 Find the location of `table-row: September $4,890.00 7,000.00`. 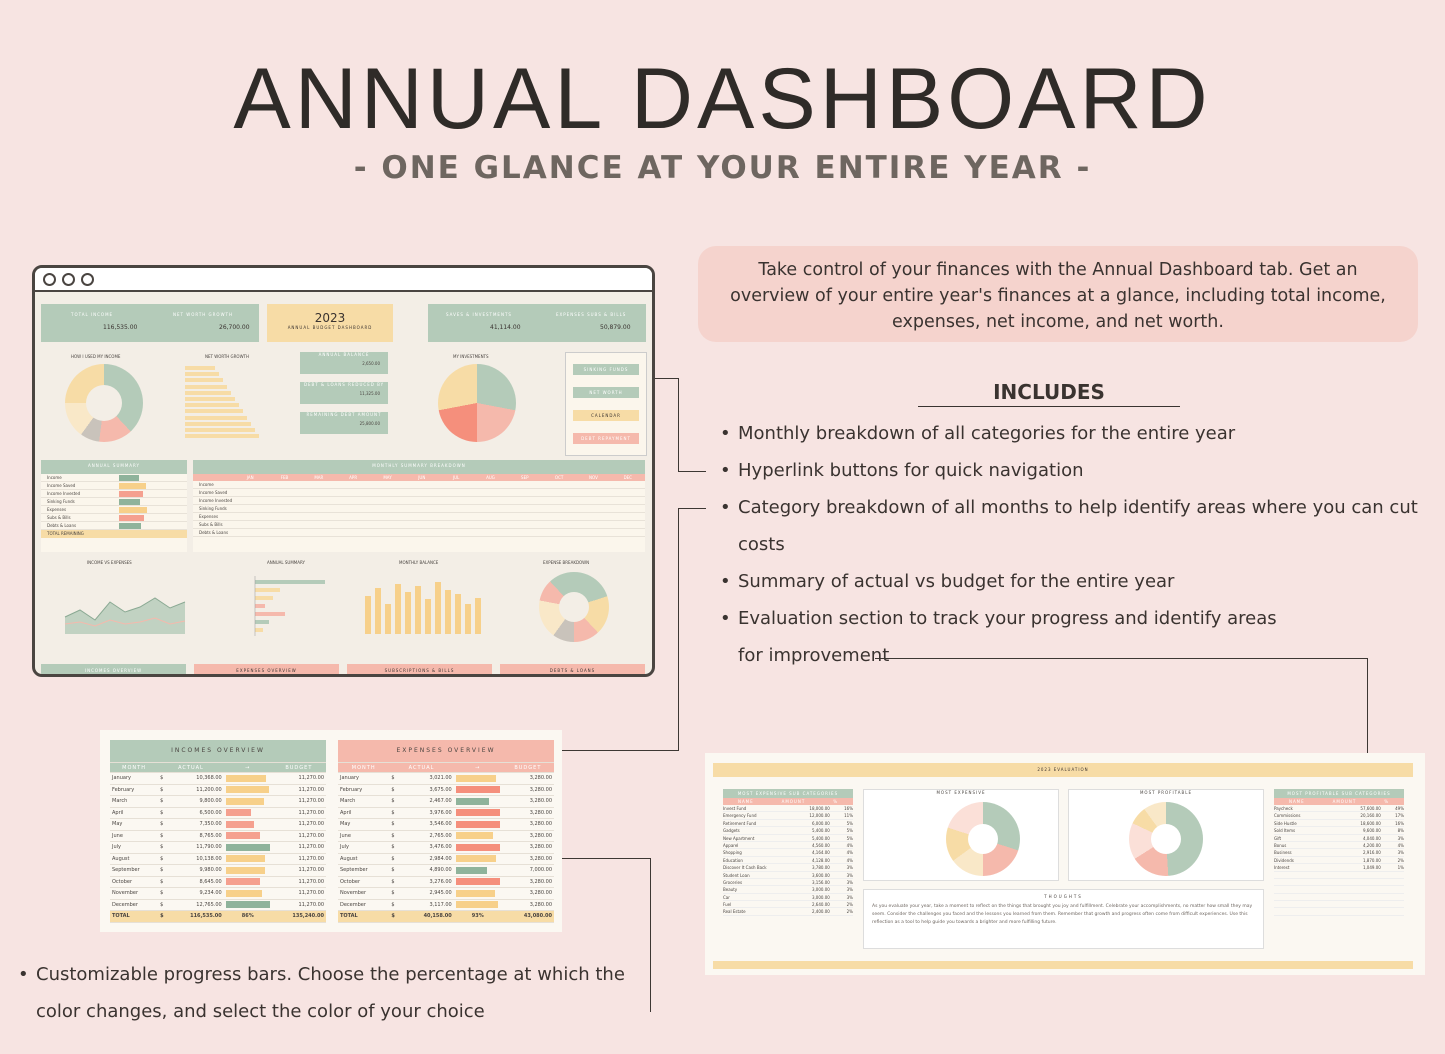

table-row: September $4,890.00 7,000.00 is located at coordinates (446, 870).